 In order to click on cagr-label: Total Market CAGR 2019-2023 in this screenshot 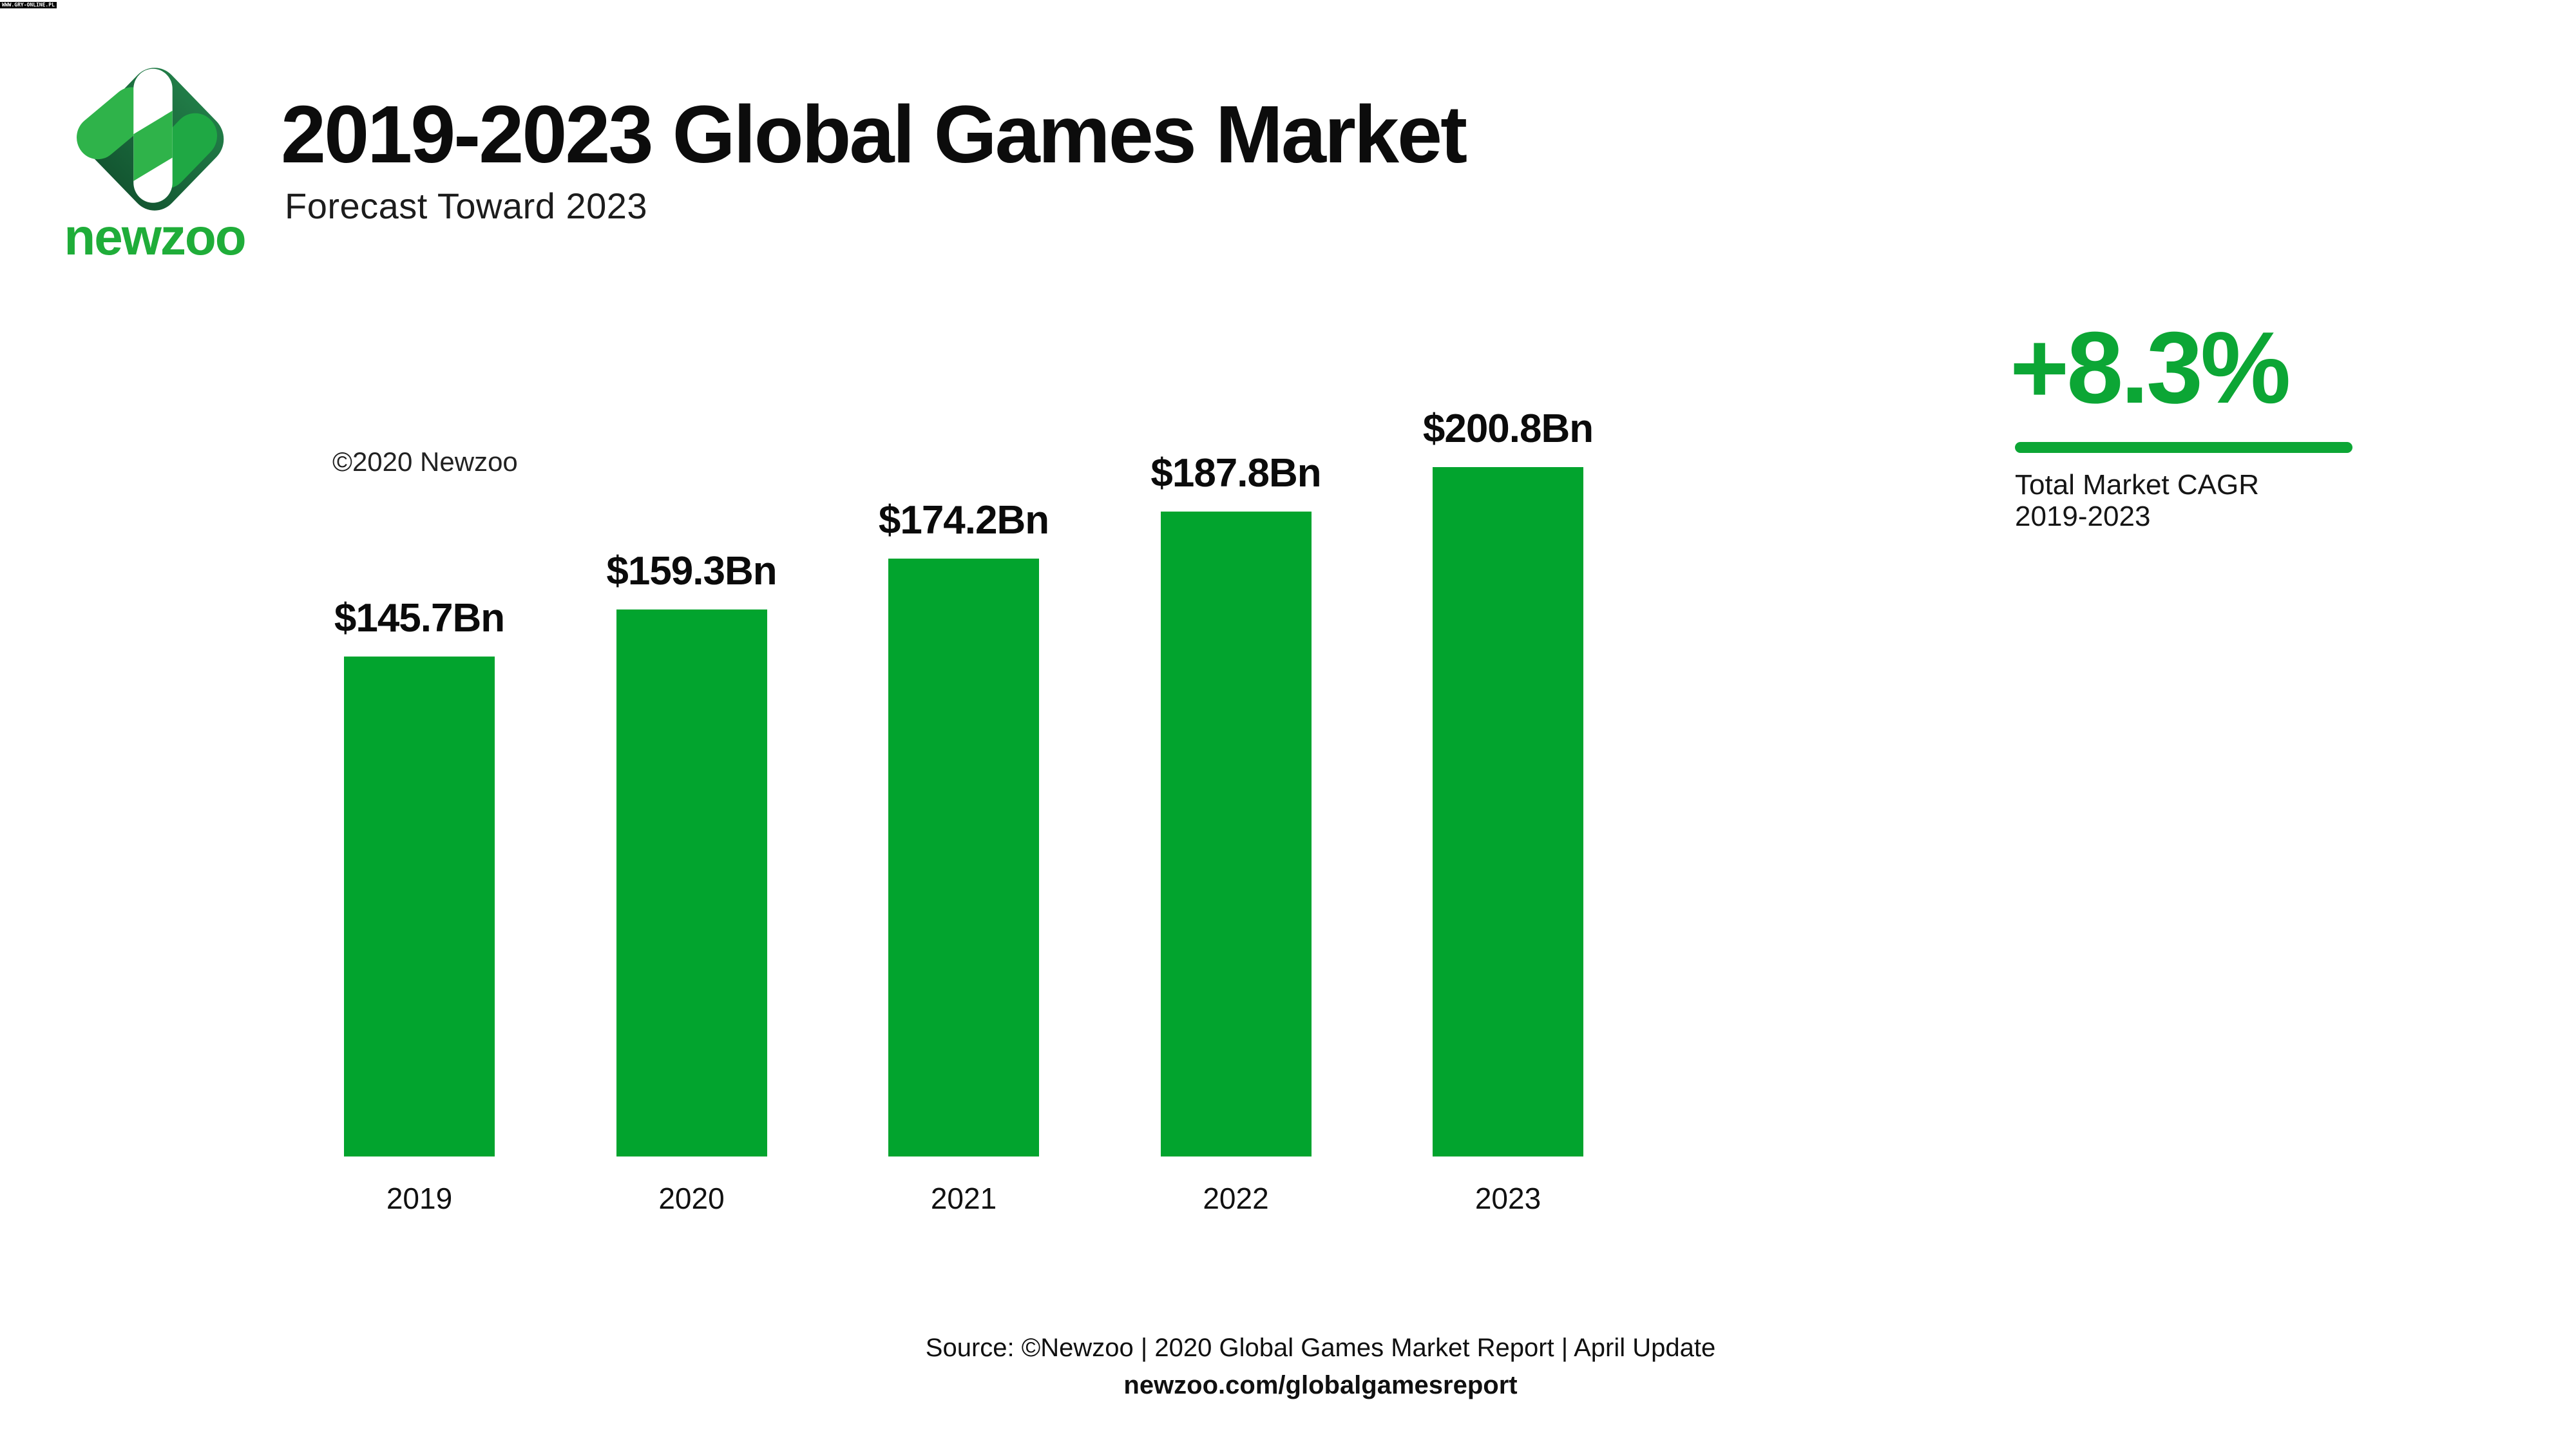, I will do `click(2137, 500)`.